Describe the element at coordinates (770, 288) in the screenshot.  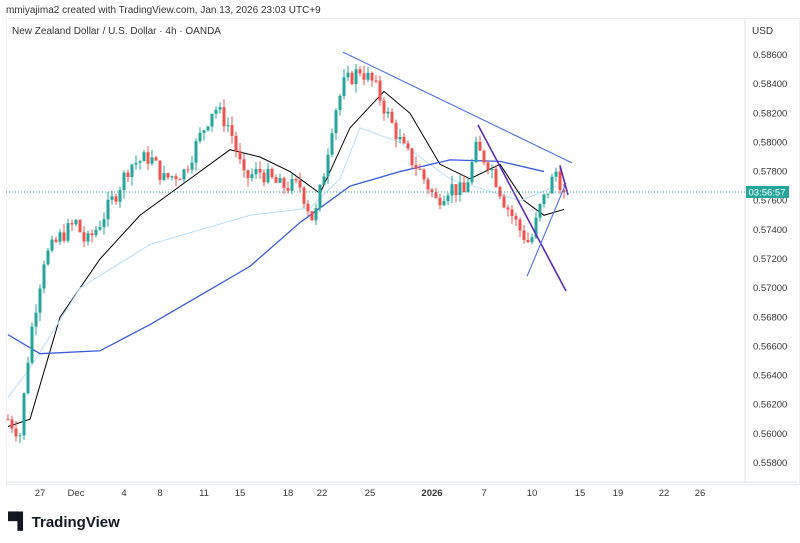
I see `price-tick: 0.57000` at that location.